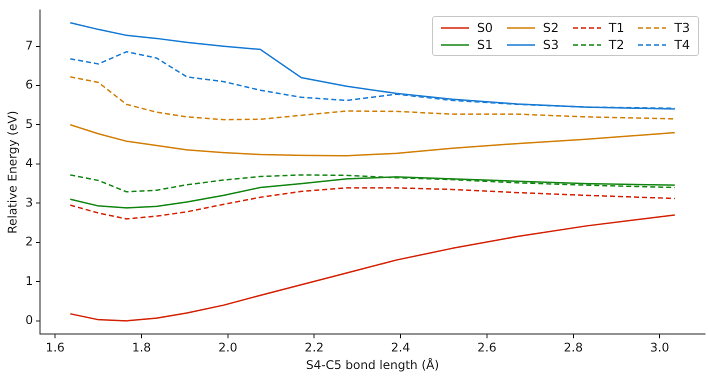 This screenshot has height=379, width=708. I want to click on x-tick-label: 2.2, so click(314, 347).